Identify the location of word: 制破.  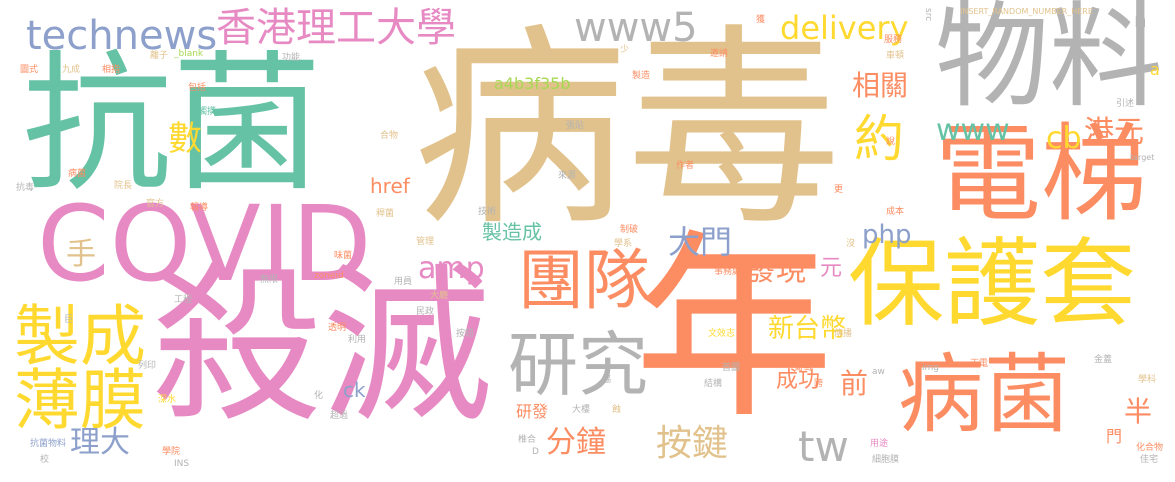
(629, 230).